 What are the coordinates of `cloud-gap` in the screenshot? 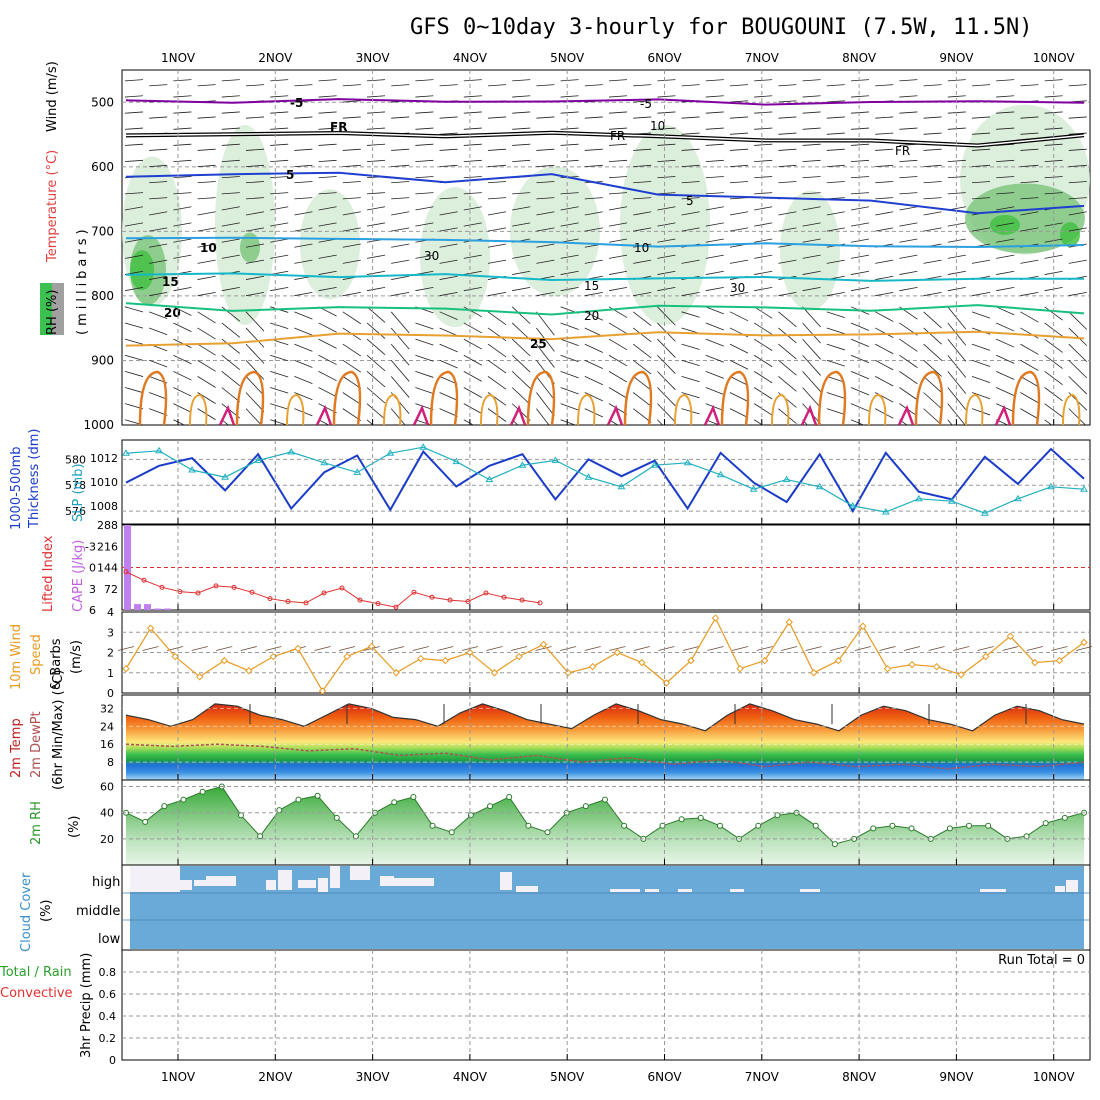 It's located at (221, 881).